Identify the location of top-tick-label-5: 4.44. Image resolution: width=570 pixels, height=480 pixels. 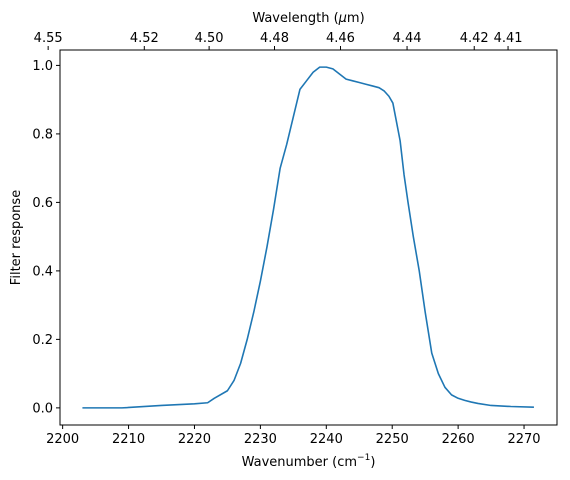
(407, 38).